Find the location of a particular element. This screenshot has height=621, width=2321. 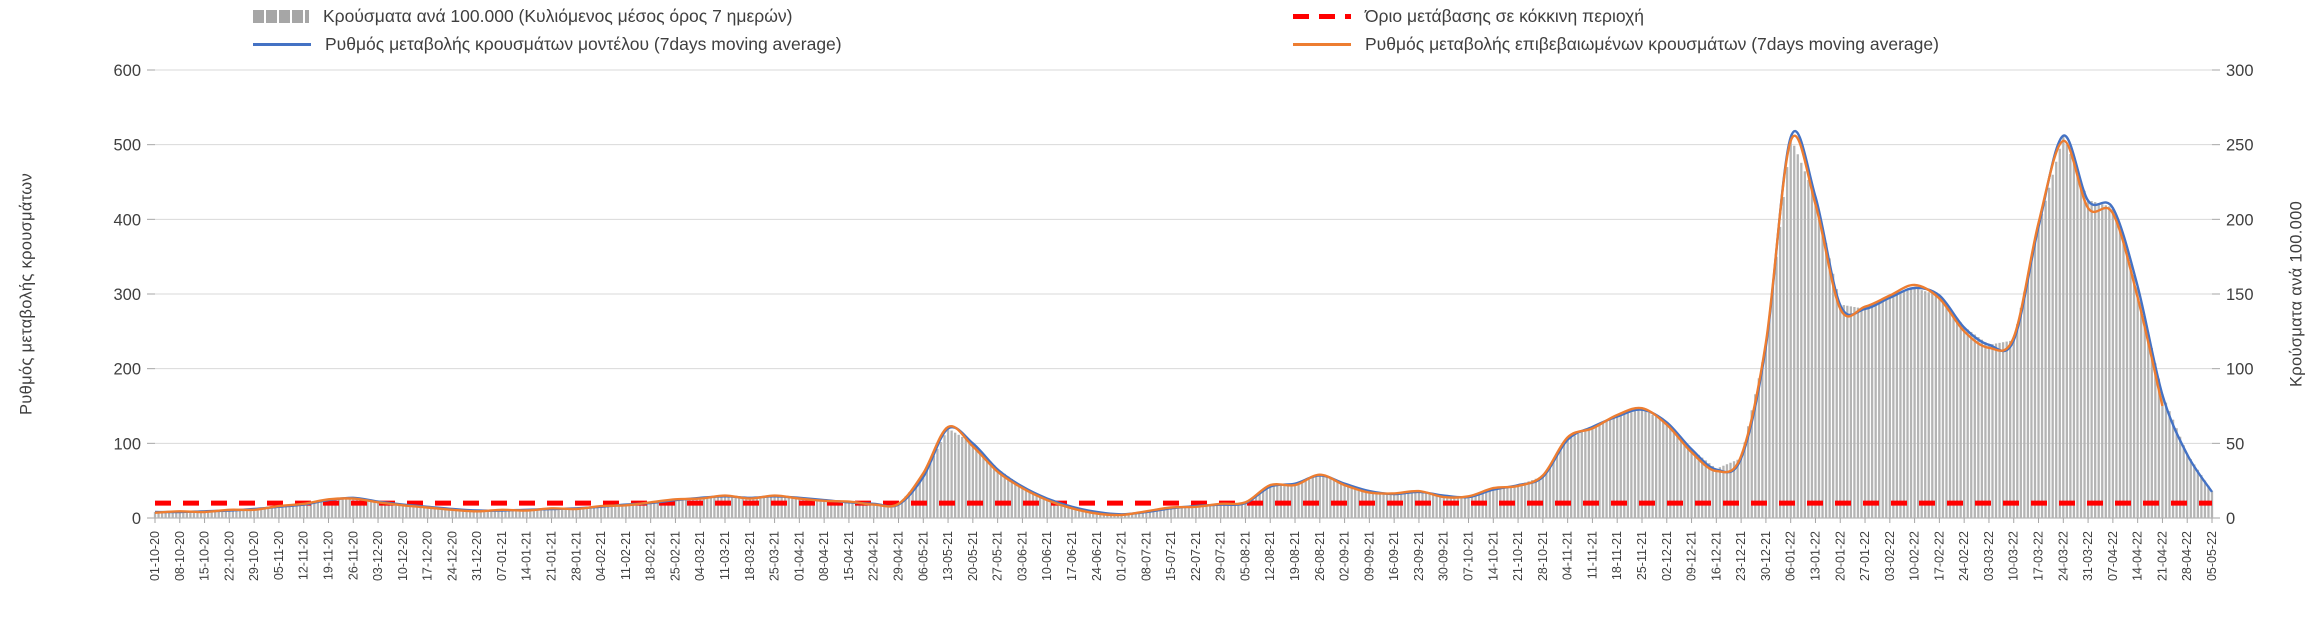

svg-text: 21-10-21 is located at coordinates (1518, 556).